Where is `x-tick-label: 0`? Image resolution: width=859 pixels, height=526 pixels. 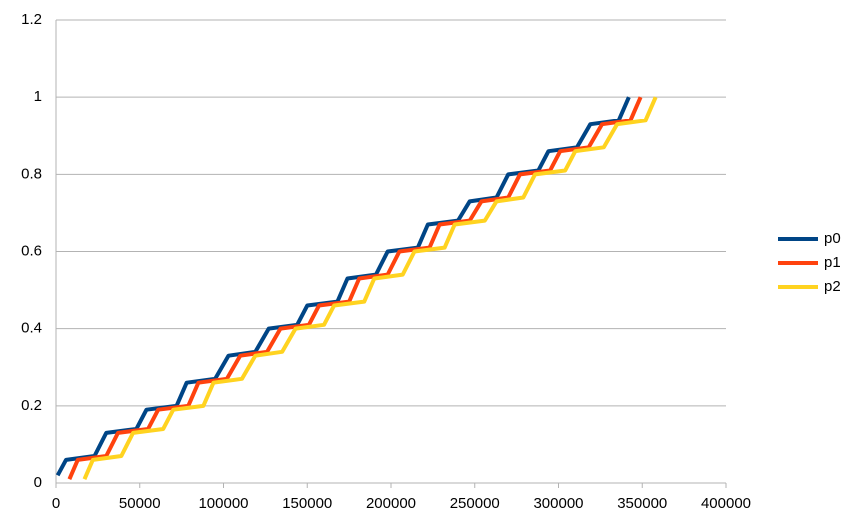
x-tick-label: 0 is located at coordinates (56, 503).